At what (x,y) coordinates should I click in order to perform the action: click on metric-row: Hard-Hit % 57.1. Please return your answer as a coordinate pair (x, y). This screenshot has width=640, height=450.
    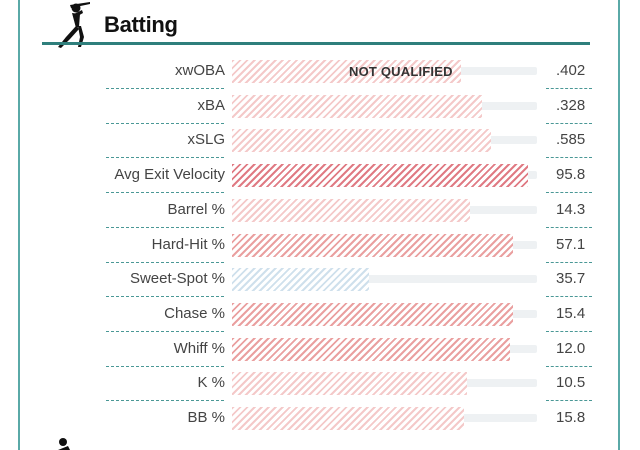
    Looking at the image, I should click on (320, 247).